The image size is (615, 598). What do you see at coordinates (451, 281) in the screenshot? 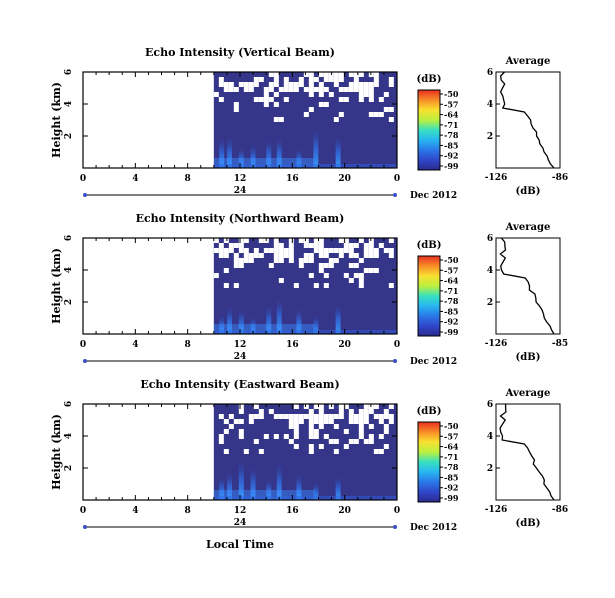
I see `colorbar-tick-label: -64` at bounding box center [451, 281].